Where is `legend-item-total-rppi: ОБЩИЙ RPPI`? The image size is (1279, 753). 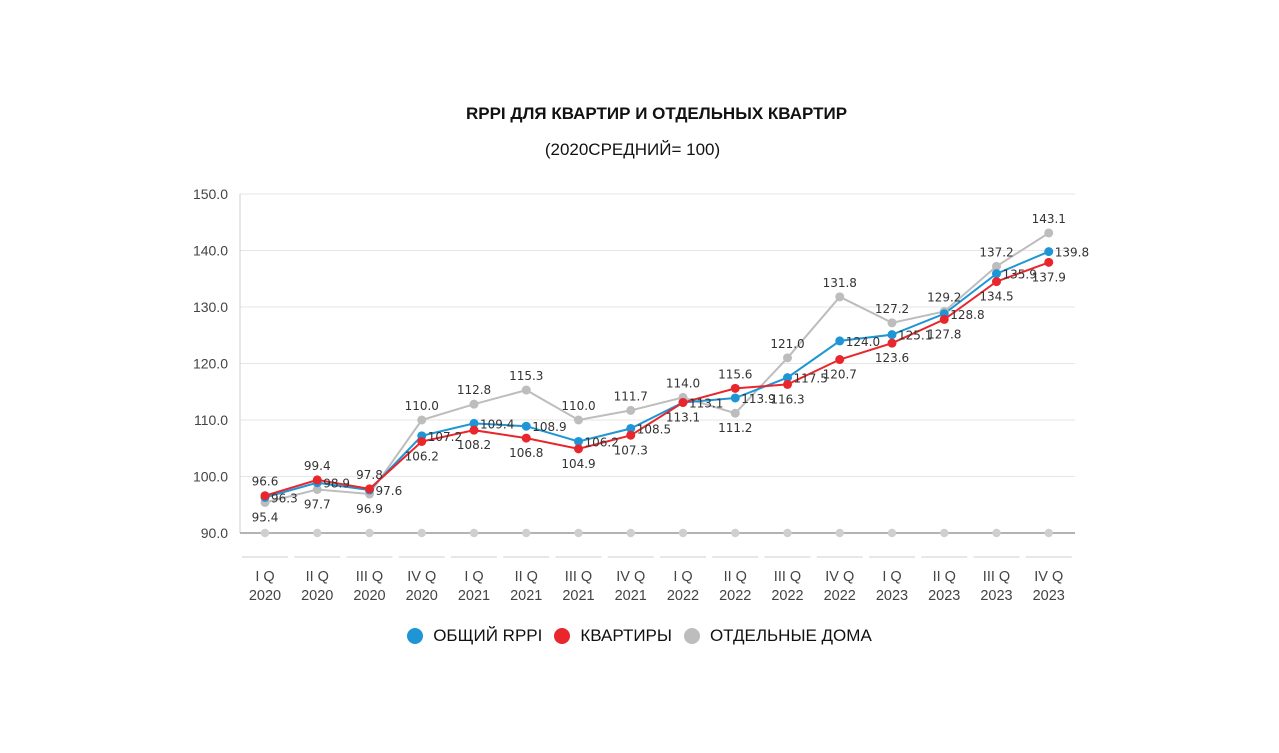 legend-item-total-rppi: ОБЩИЙ RPPI is located at coordinates (474, 636).